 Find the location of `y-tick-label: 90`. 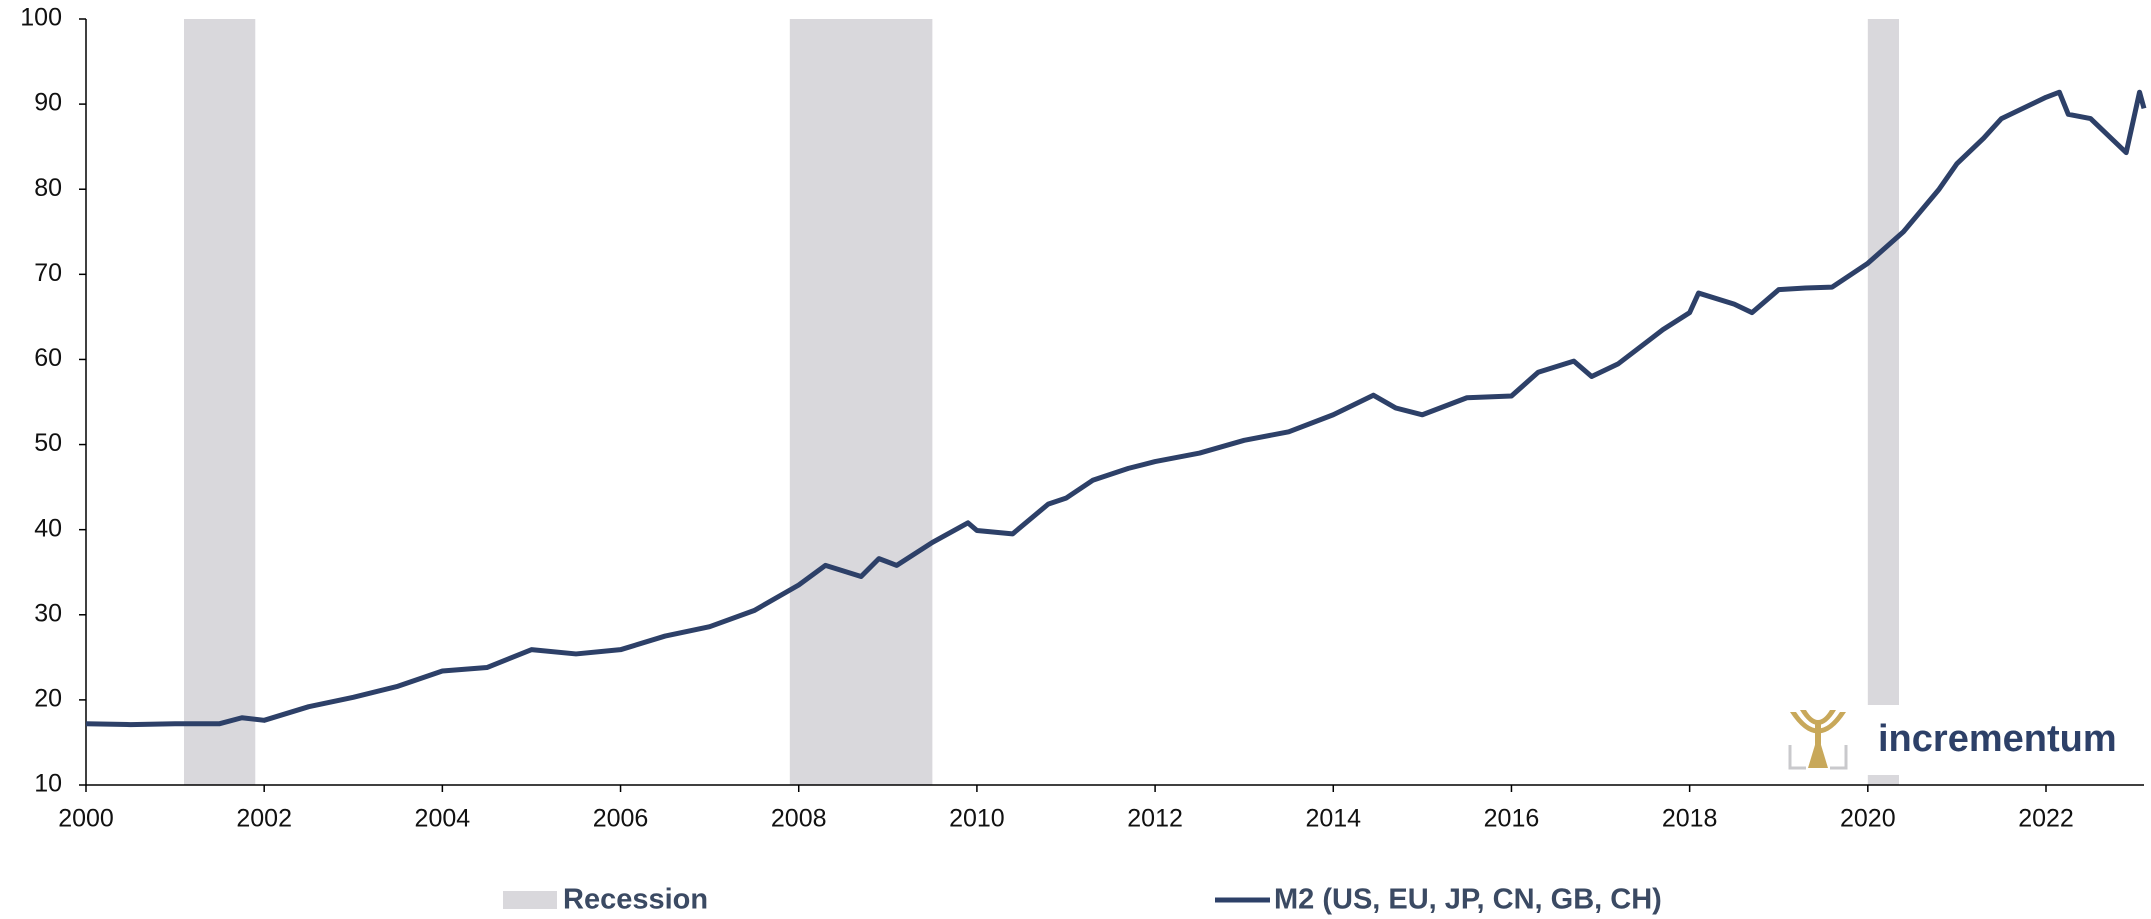

y-tick-label: 90 is located at coordinates (48, 103).